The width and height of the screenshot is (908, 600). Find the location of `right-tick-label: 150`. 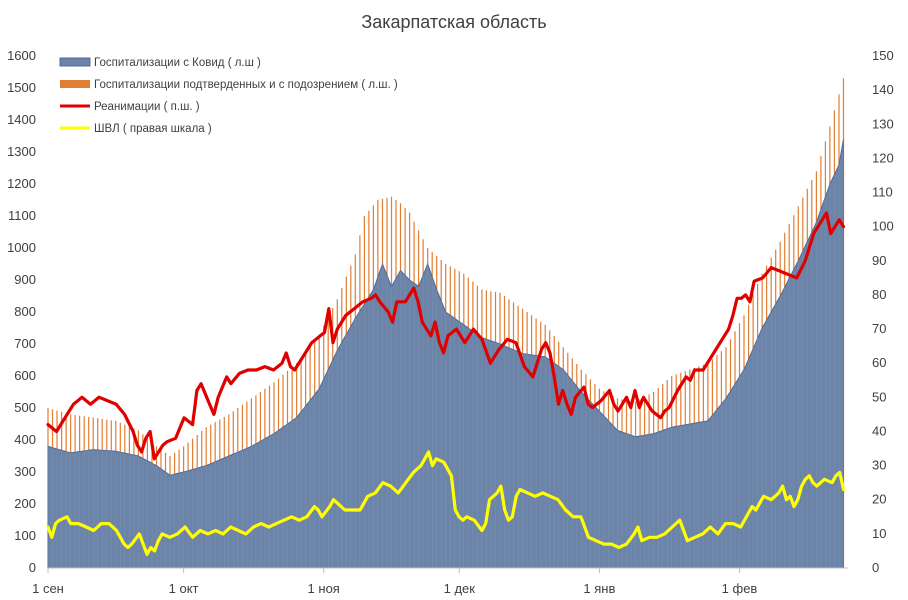

right-tick-label: 150 is located at coordinates (883, 55).